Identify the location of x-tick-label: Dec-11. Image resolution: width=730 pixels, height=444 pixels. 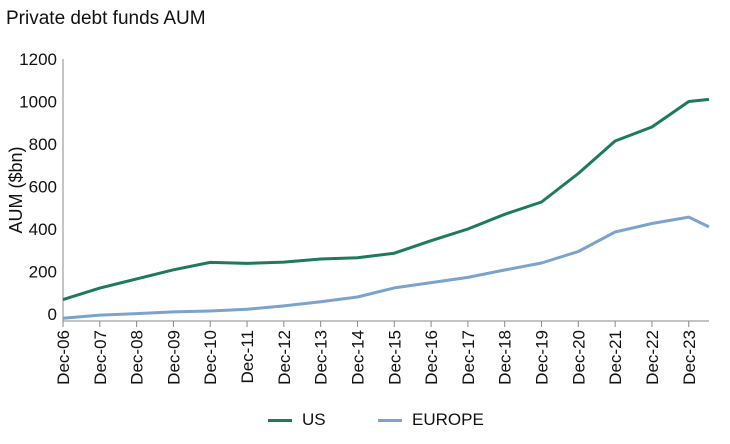
(247, 357).